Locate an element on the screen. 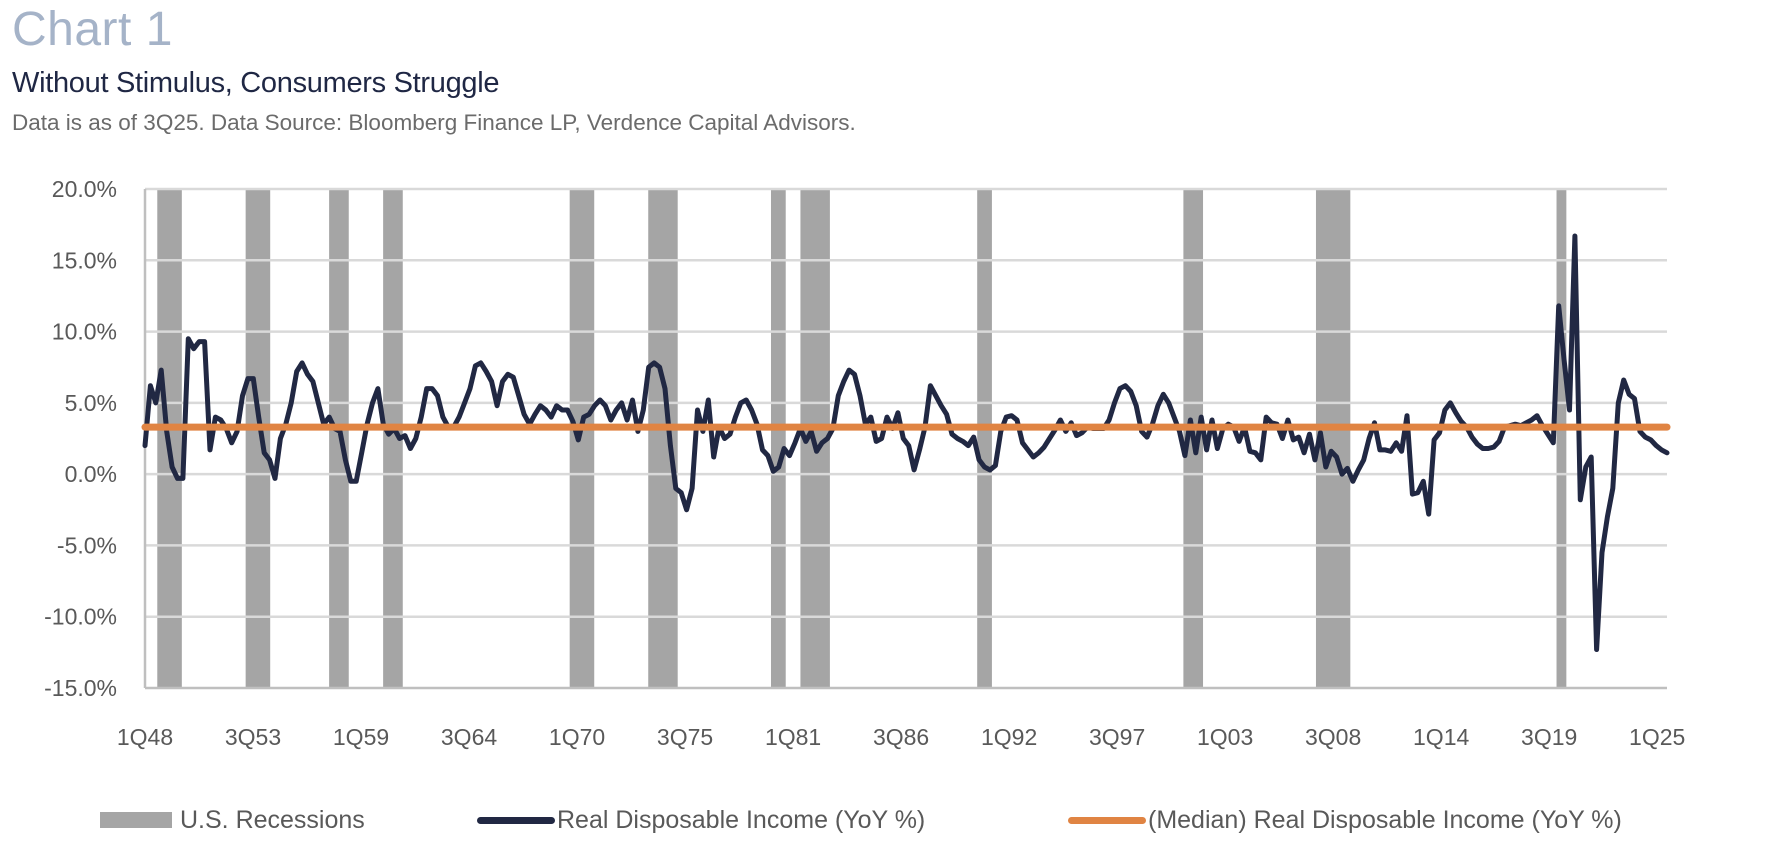 The width and height of the screenshot is (1770, 854). x-tick-label: 1Q81 is located at coordinates (793, 737).